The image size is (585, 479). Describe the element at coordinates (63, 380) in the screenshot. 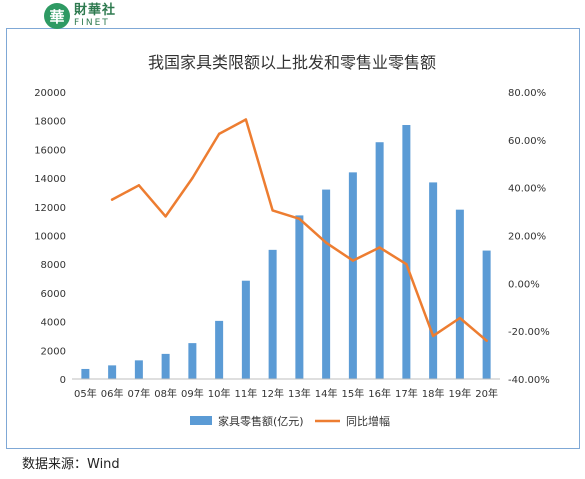

I see `left-tick-label: 0` at that location.